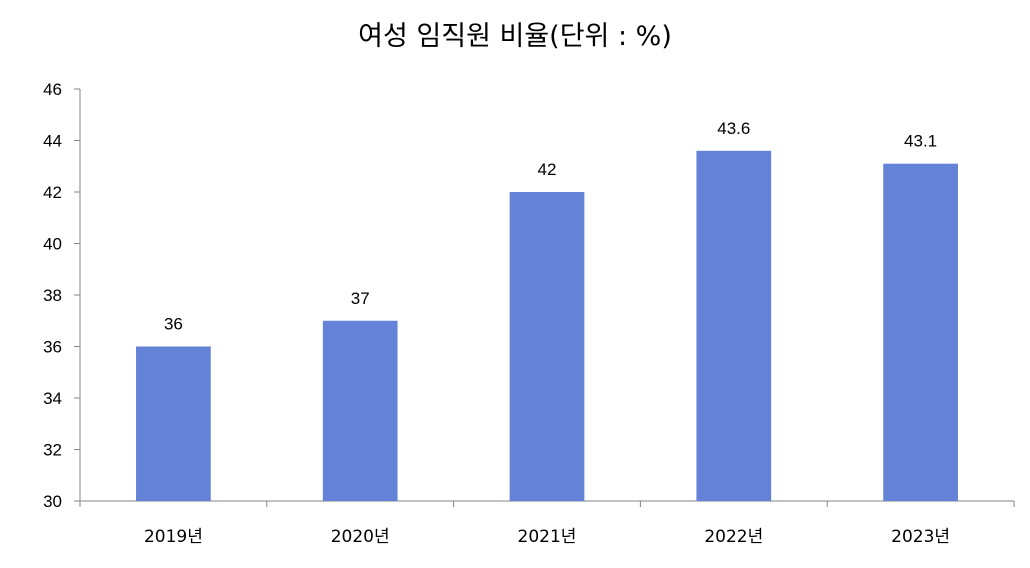 The height and width of the screenshot is (568, 1030). I want to click on x-axis: 2019년 2020년 2021년 2022년 2023년, so click(547, 523).